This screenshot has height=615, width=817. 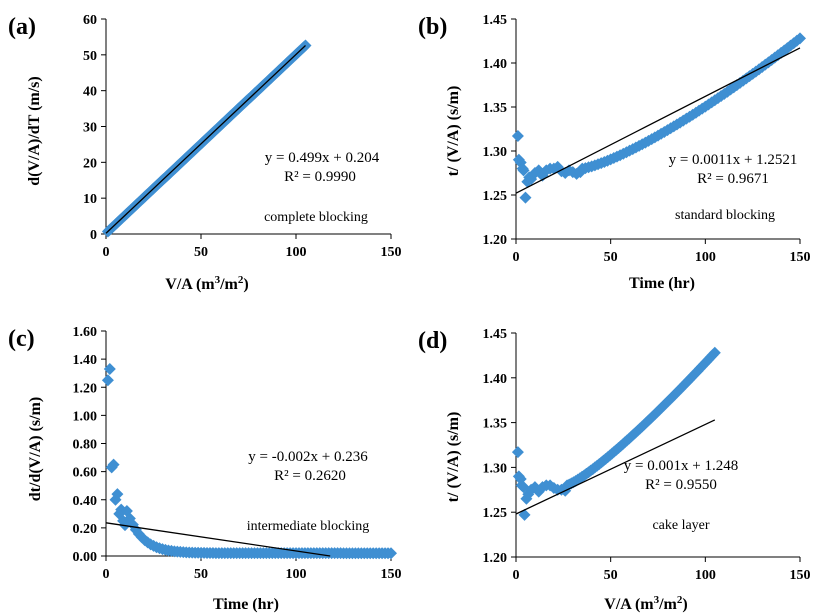 I want to click on panel-letter: (d), so click(x=432, y=341).